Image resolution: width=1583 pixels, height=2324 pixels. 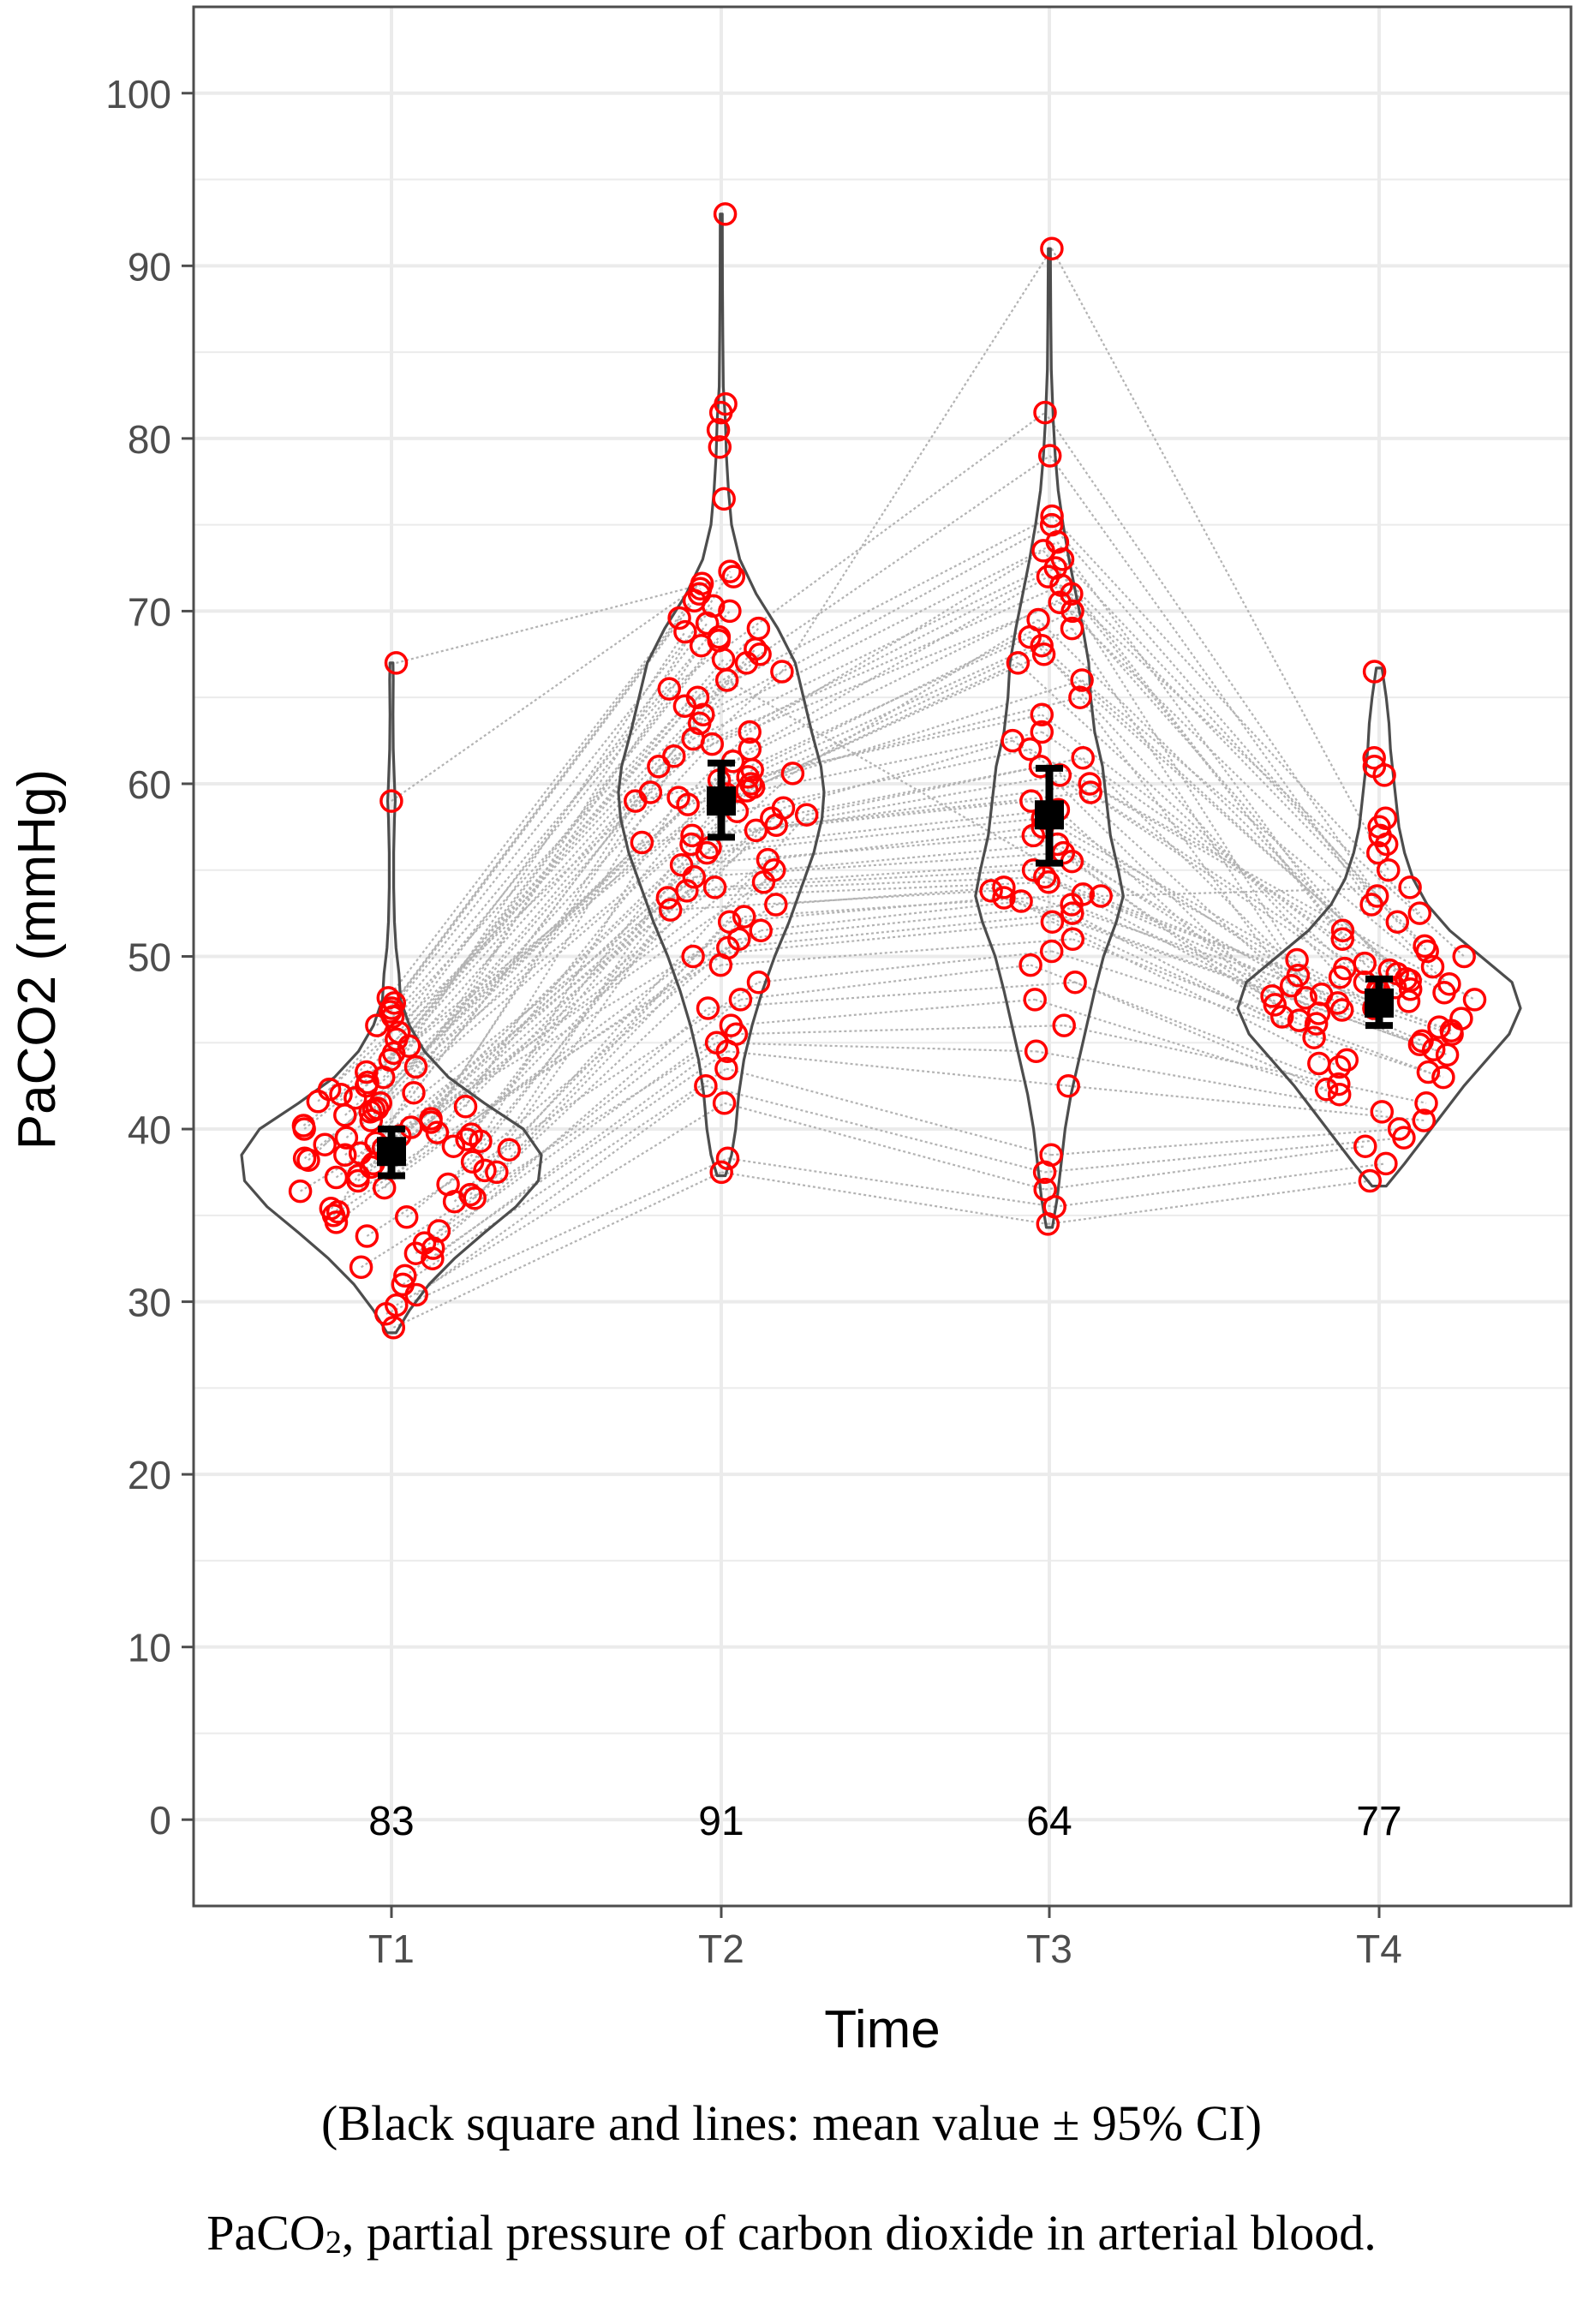 What do you see at coordinates (885, 1938) in the screenshot?
I see `x-axis: T1 T2 T3 T4` at bounding box center [885, 1938].